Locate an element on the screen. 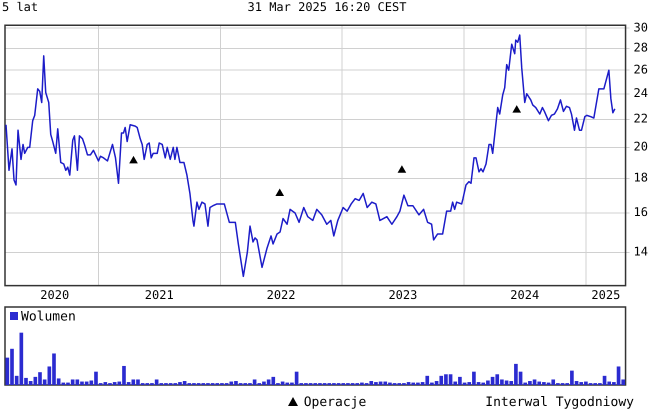 This screenshot has width=654, height=412. y-tick-label: 22 is located at coordinates (641, 118).